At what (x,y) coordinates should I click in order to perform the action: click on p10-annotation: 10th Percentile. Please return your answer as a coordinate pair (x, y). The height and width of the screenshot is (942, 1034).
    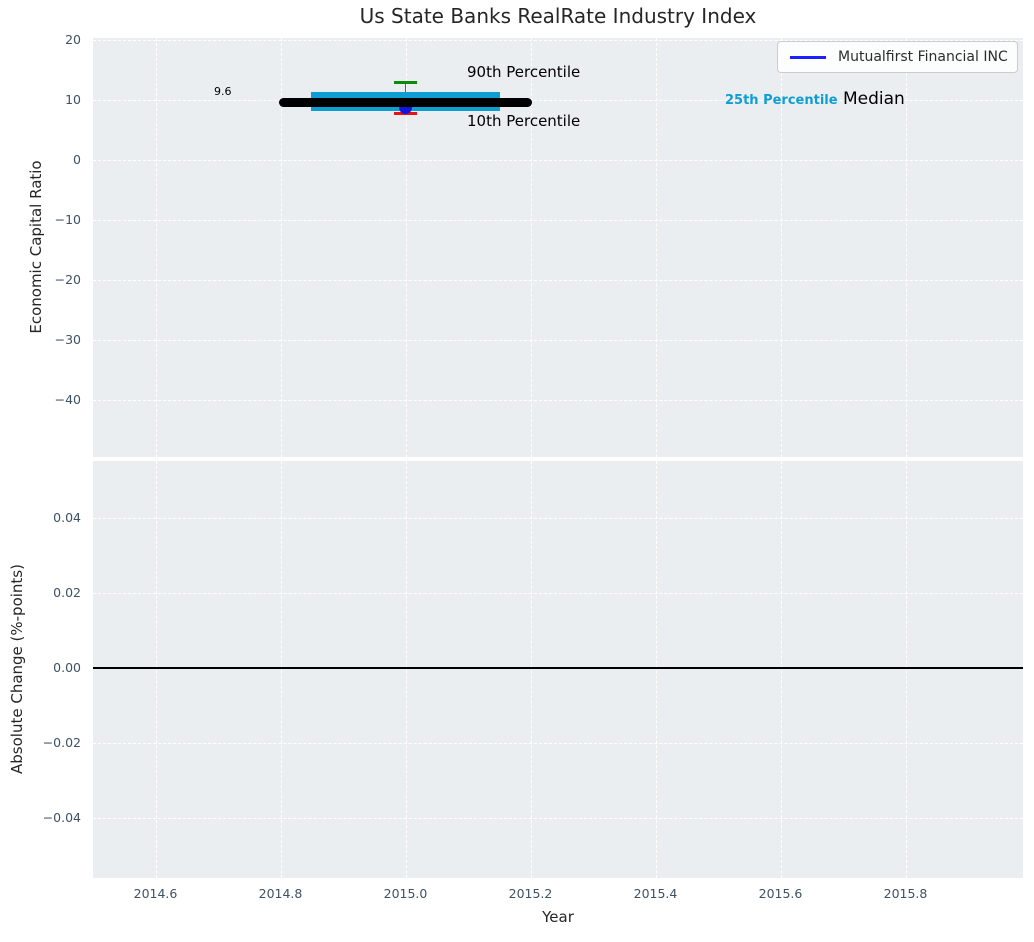
    Looking at the image, I should click on (524, 121).